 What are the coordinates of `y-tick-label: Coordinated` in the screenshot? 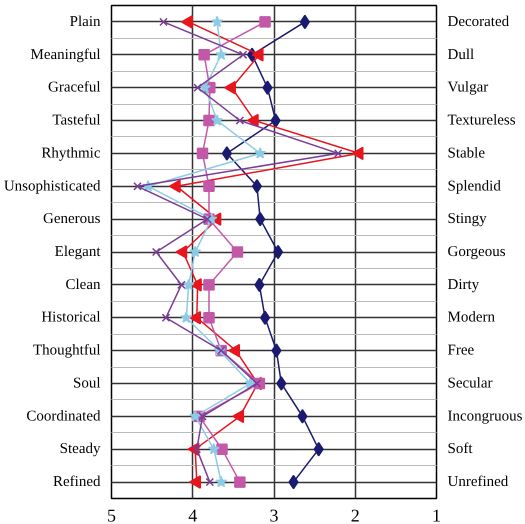 It's located at (63, 416).